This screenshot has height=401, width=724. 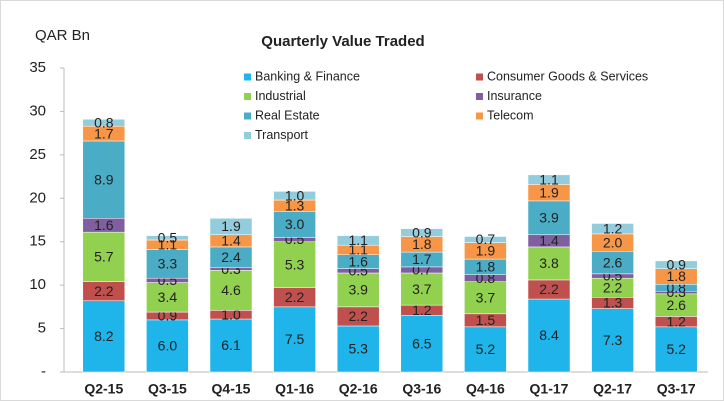 I want to click on data-label: 8.4, so click(x=549, y=335).